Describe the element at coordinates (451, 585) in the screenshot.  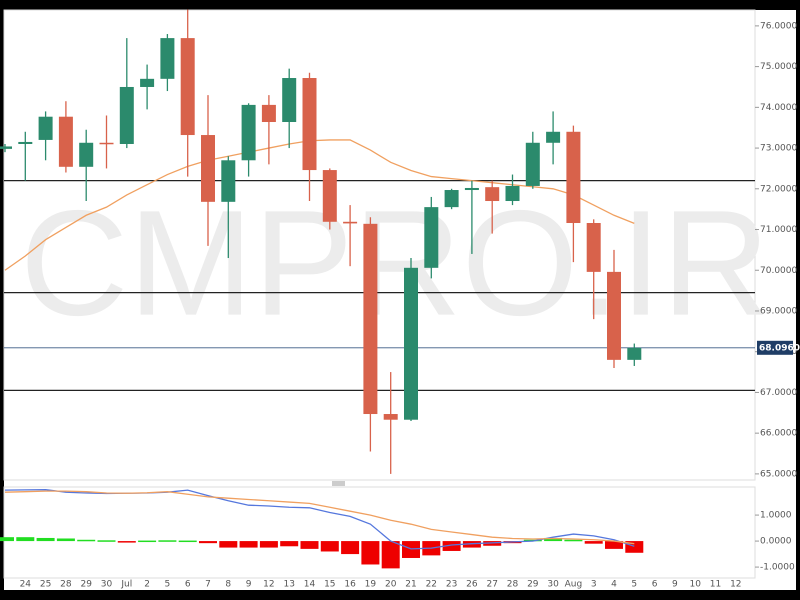
I see `x-tick-label: 23` at that location.